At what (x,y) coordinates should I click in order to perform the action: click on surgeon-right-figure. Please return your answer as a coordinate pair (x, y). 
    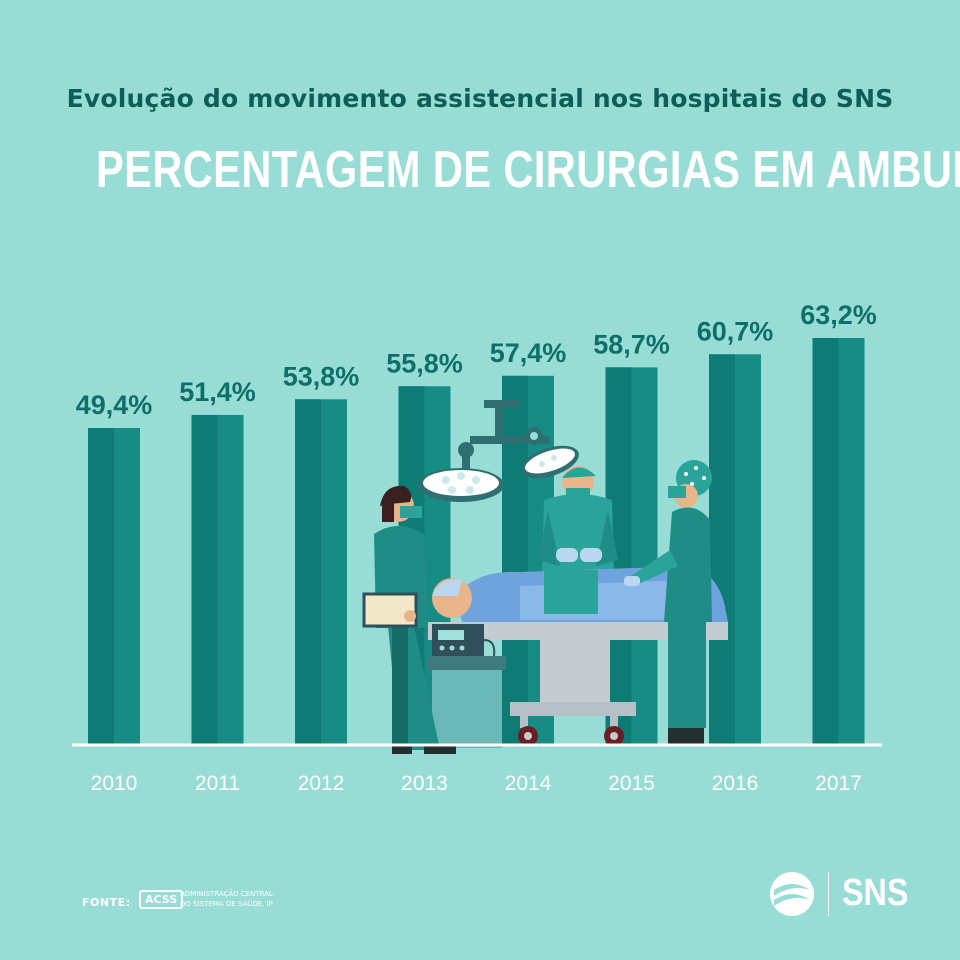
    Looking at the image, I should click on (668, 602).